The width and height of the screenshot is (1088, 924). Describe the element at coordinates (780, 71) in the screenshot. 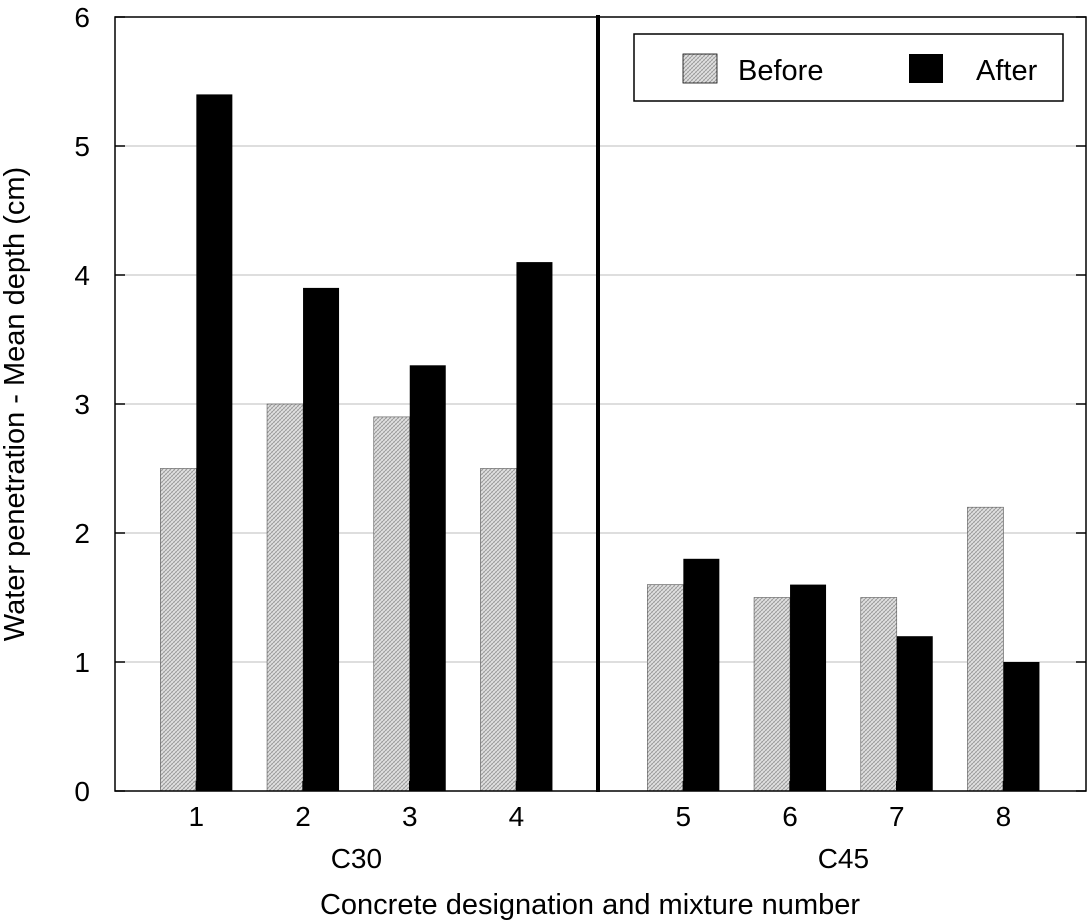

I see `legend-label-before: Before` at that location.